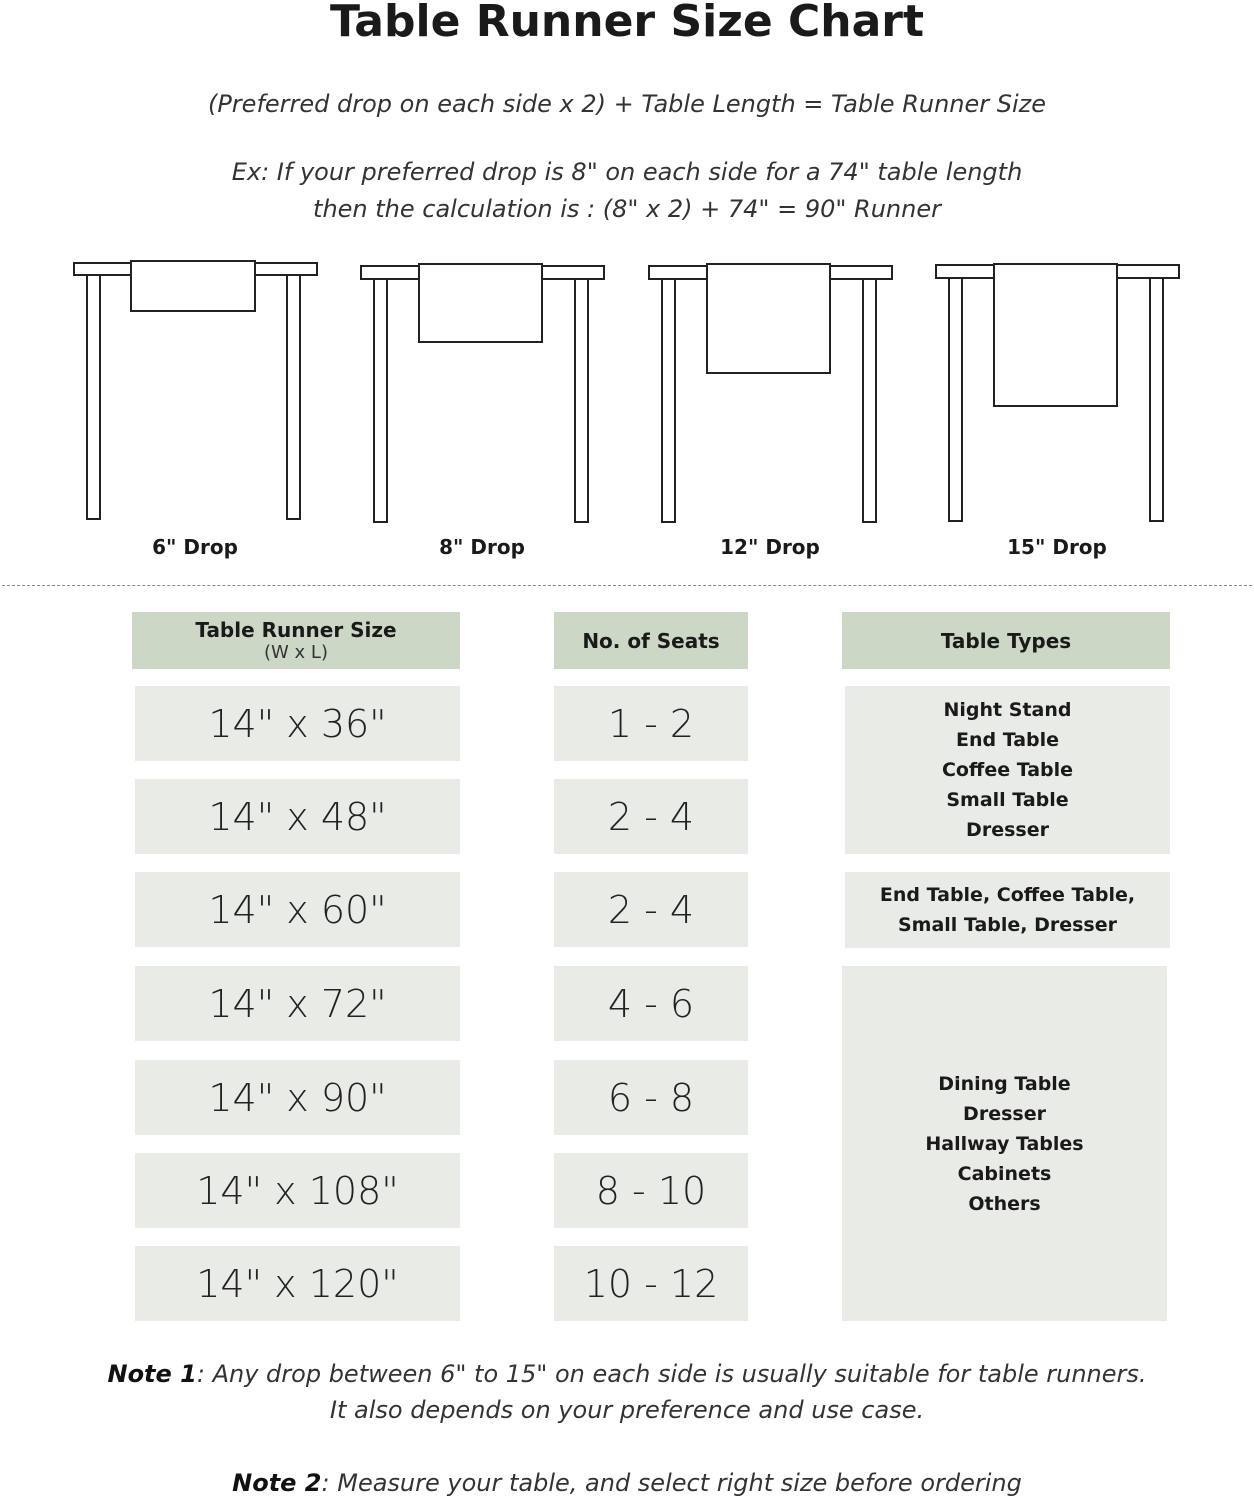  What do you see at coordinates (297, 1003) in the screenshot?
I see `size-cell: 14" x 72"` at bounding box center [297, 1003].